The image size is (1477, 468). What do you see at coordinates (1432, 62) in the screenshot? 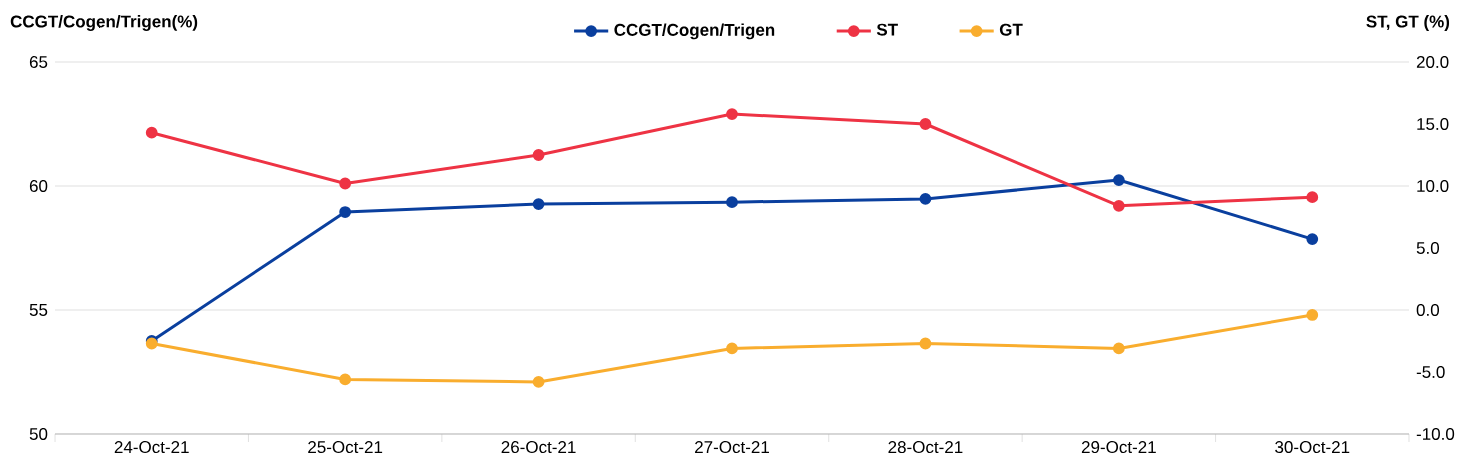
I see `y2-tick-label: 20.0` at bounding box center [1432, 62].